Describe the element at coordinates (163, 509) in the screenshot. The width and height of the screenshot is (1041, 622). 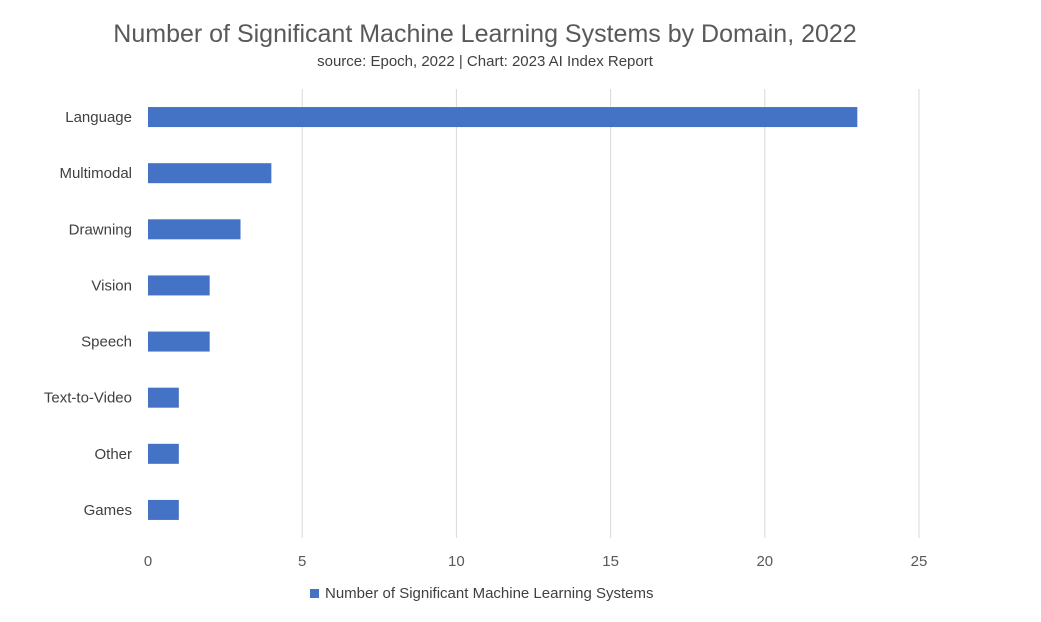
I see `bar-games` at that location.